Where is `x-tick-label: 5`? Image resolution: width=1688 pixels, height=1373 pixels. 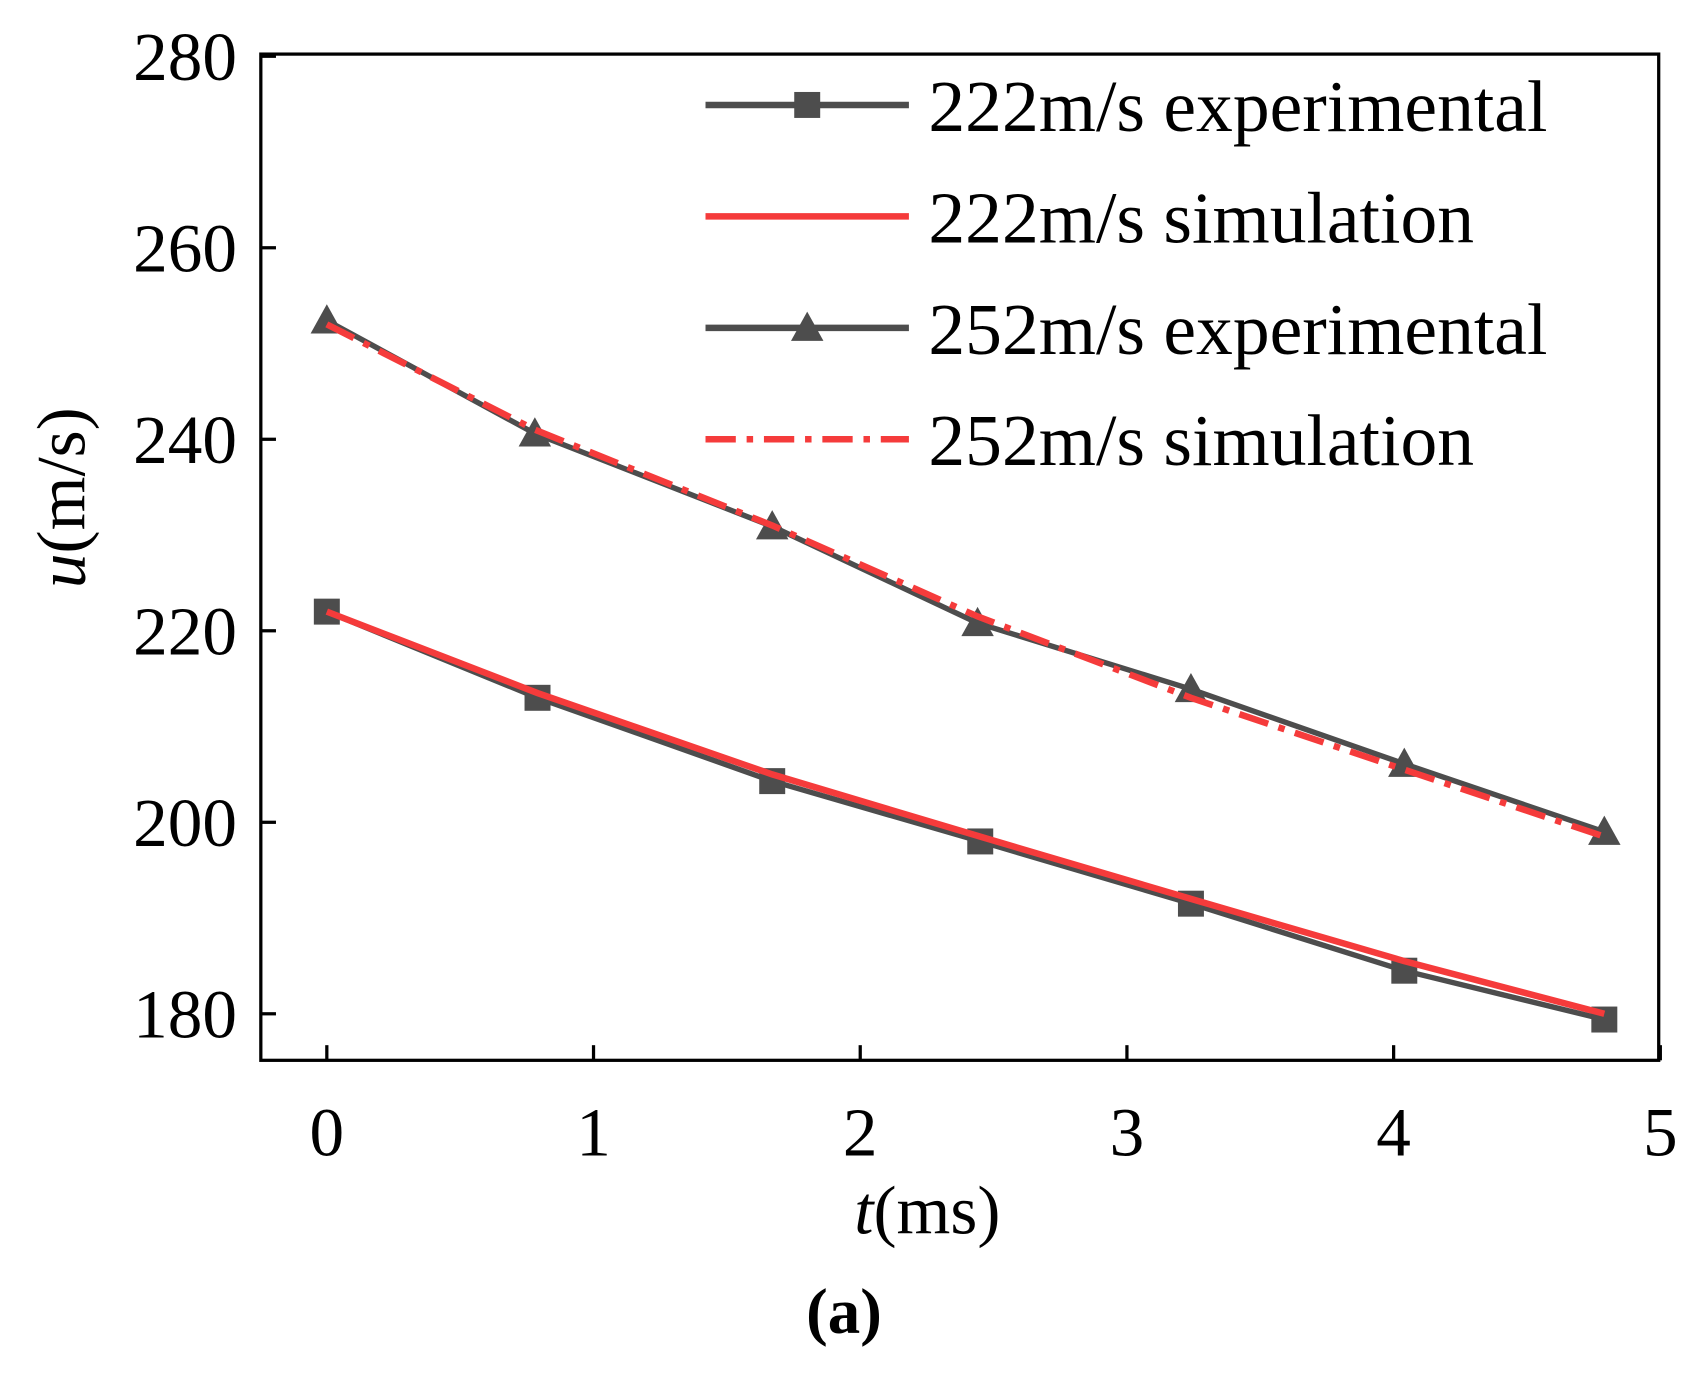 x-tick-label: 5 is located at coordinates (1660, 1132).